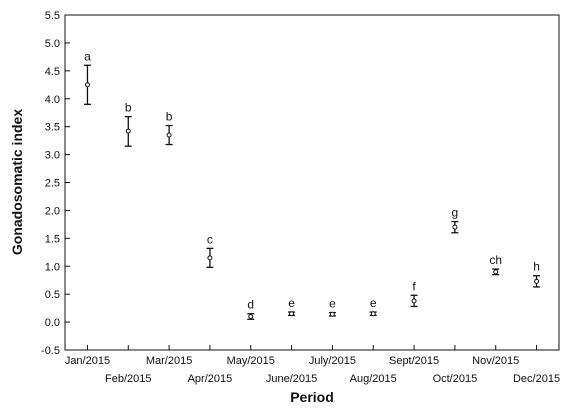 This screenshot has height=409, width=566. Describe the element at coordinates (52, 295) in the screenshot. I see `y-tick-label: 0.5` at that location.